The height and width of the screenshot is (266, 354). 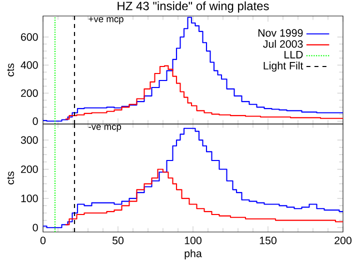 I want to click on x-axis-title: pha, so click(x=193, y=254).